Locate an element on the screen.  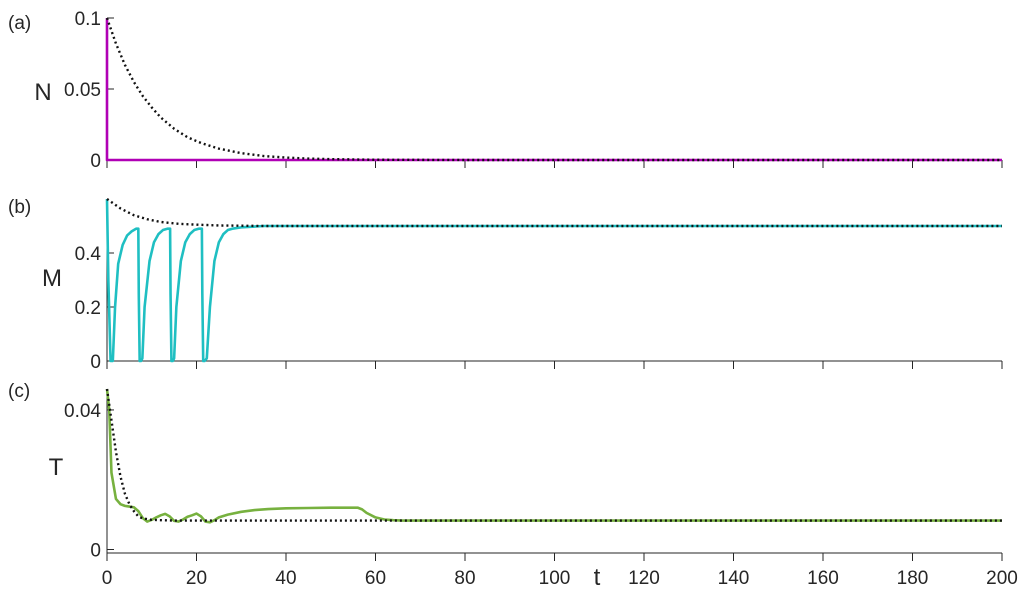
x-tick-label: 160 is located at coordinates (823, 578).